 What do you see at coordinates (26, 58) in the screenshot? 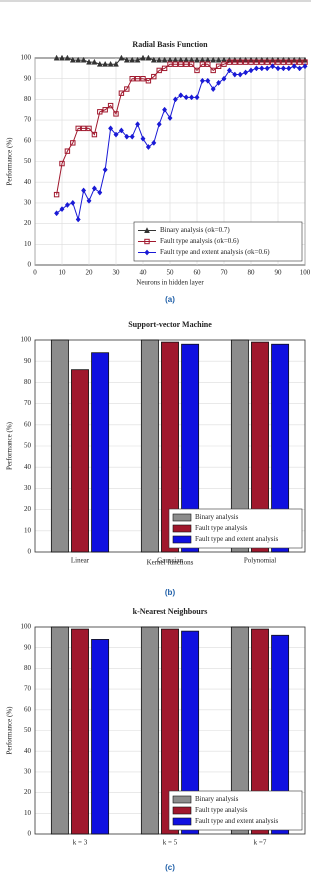
I see `y-tick-label: 100` at bounding box center [26, 58].